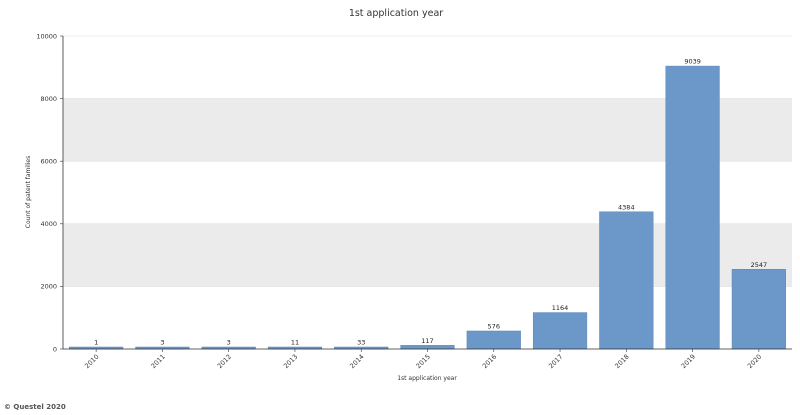 Image resolution: width=800 pixels, height=415 pixels. What do you see at coordinates (229, 343) in the screenshot?
I see `data-label-2012: 3` at bounding box center [229, 343].